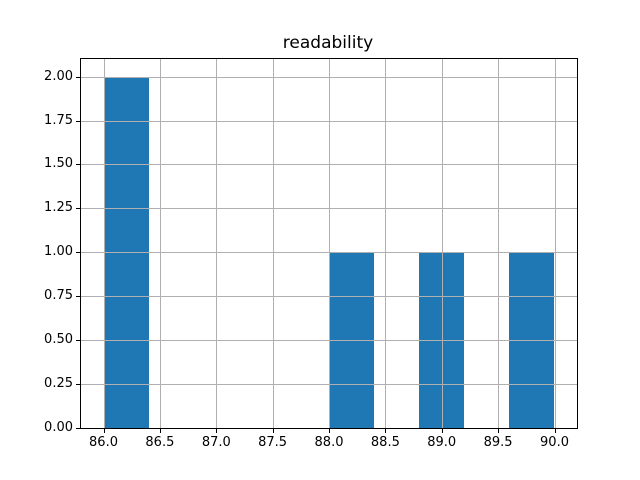 This screenshot has height=480, width=640. I want to click on x-tick-label: 89.0, so click(442, 442).